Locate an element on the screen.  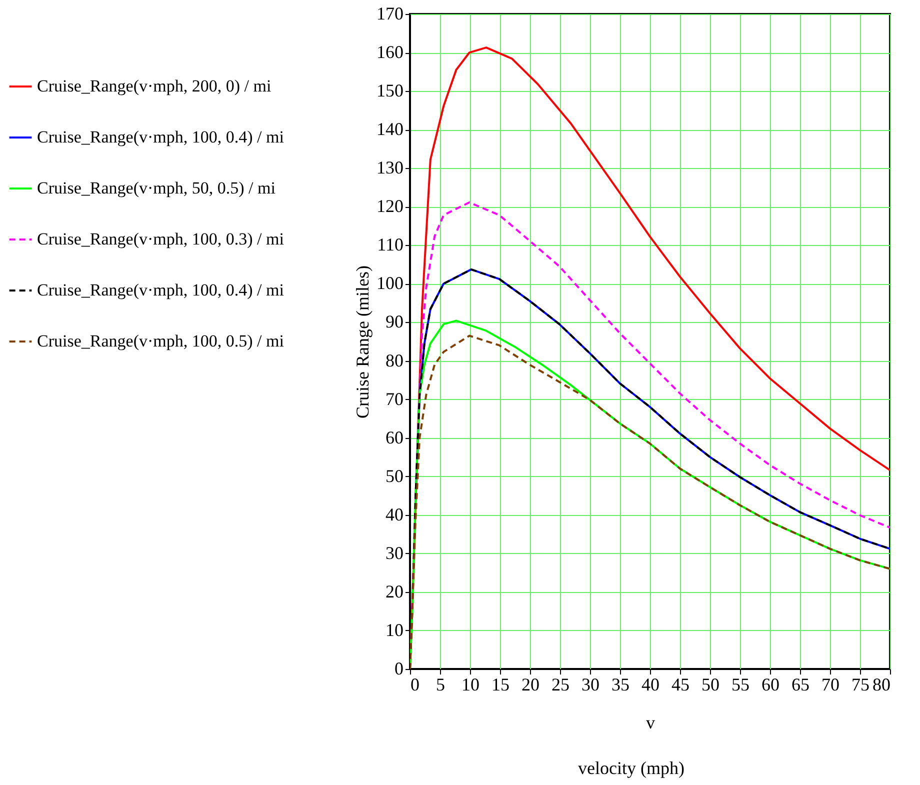
x-tick-label: 65 is located at coordinates (801, 684).